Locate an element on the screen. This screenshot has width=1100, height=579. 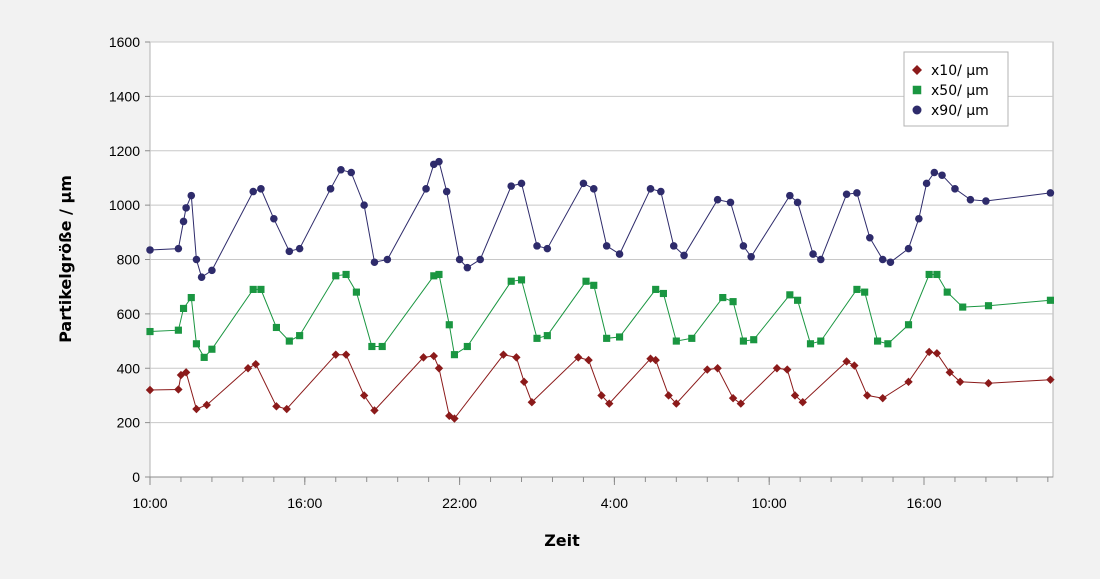
x-axis: 10:00 16:00 22:00 4:00 10:00 16:00 is located at coordinates (592, 493).